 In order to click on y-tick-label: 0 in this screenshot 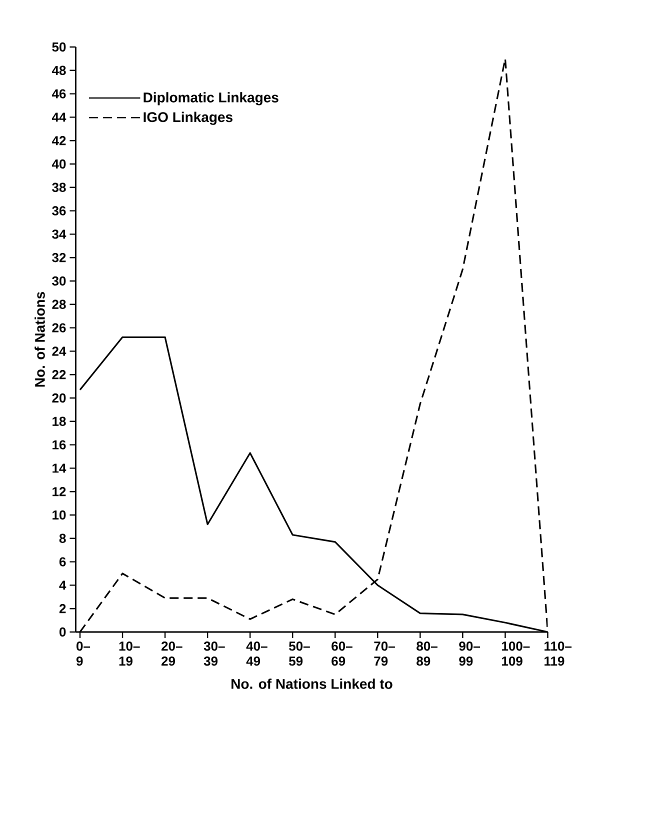, I will do `click(63, 632)`.